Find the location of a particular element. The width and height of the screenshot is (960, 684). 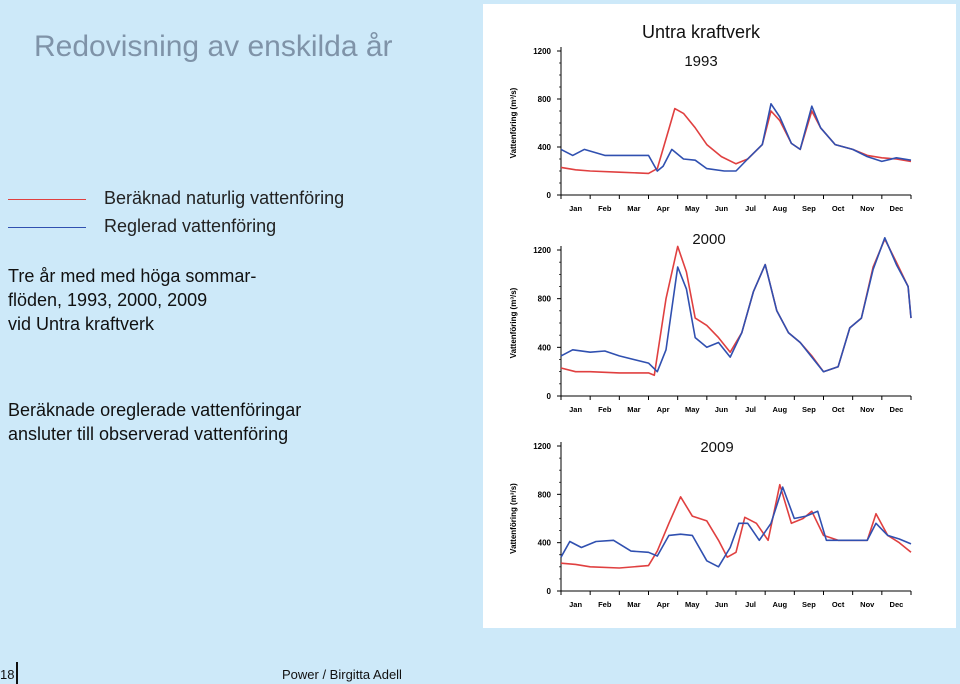

chart-title: Untra kraftverk is located at coordinates (701, 32).